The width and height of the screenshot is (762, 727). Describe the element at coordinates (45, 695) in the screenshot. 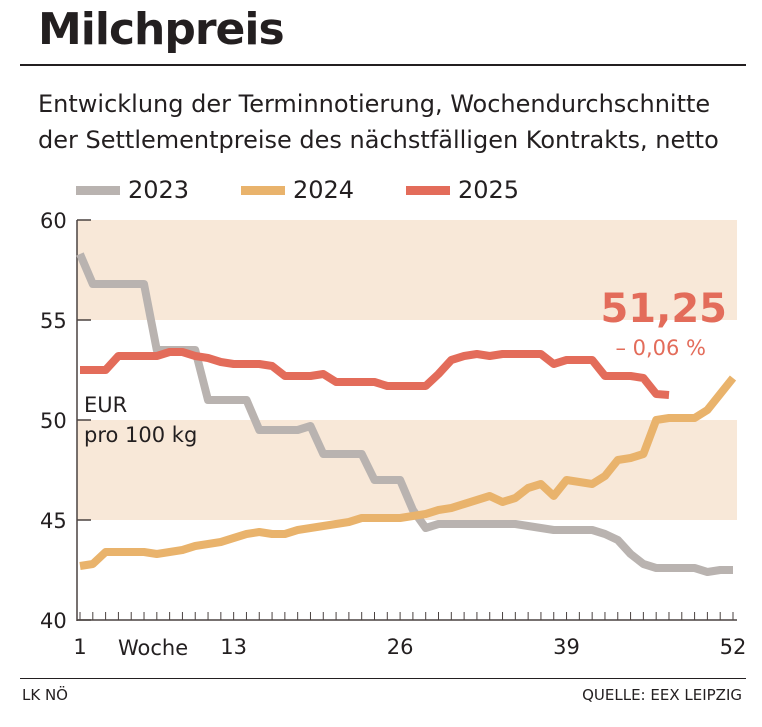

I see `footer-credit: LK NÖ` at that location.